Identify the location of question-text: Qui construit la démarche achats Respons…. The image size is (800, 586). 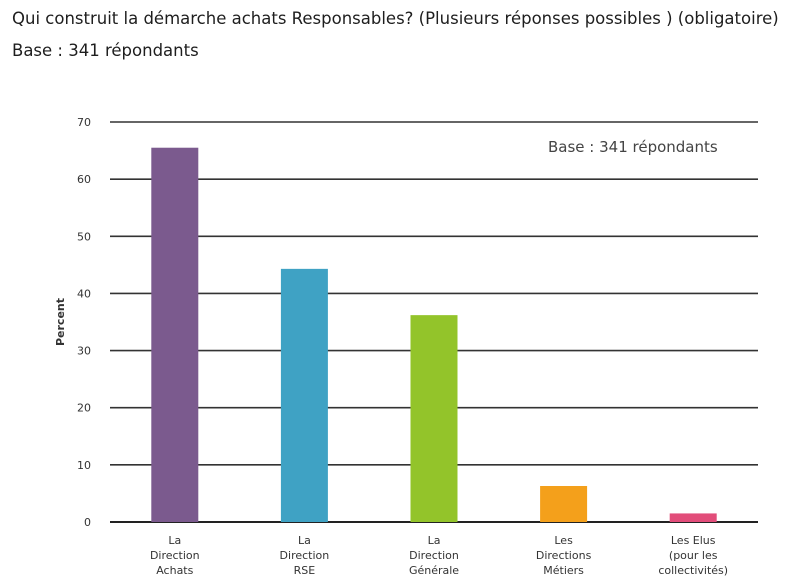
(395, 18).